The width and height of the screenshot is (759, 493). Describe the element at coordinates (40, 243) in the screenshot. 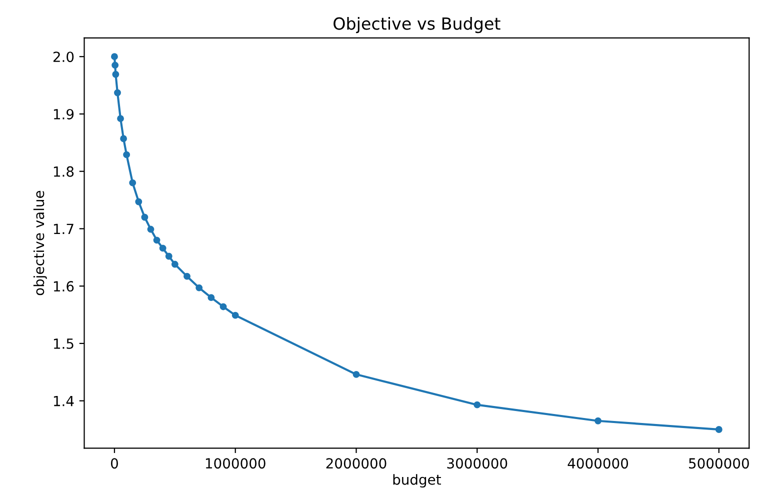

I see `y-axis-title: objective value` at that location.